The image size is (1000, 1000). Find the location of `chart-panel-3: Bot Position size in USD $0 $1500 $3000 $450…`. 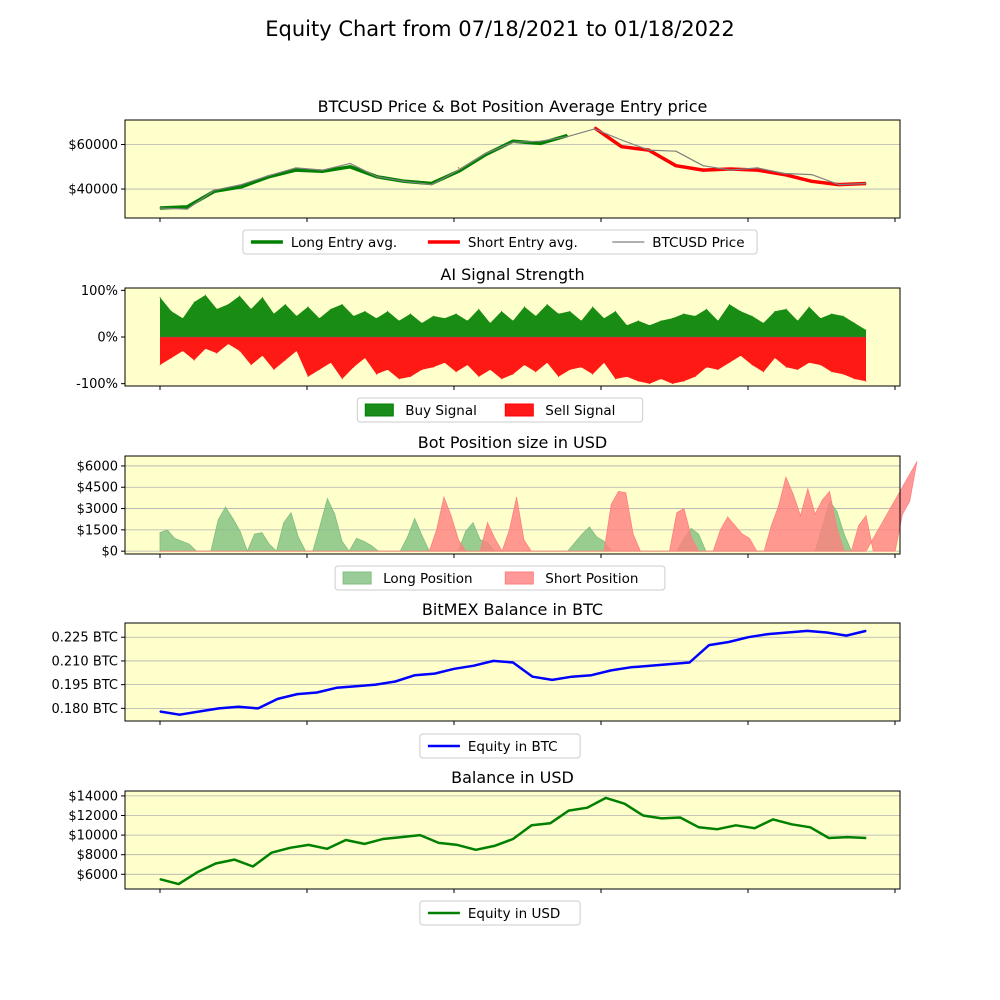

chart-panel-3: Bot Position size in USD $0 $1500 $3000 $450… is located at coordinates (497, 512).